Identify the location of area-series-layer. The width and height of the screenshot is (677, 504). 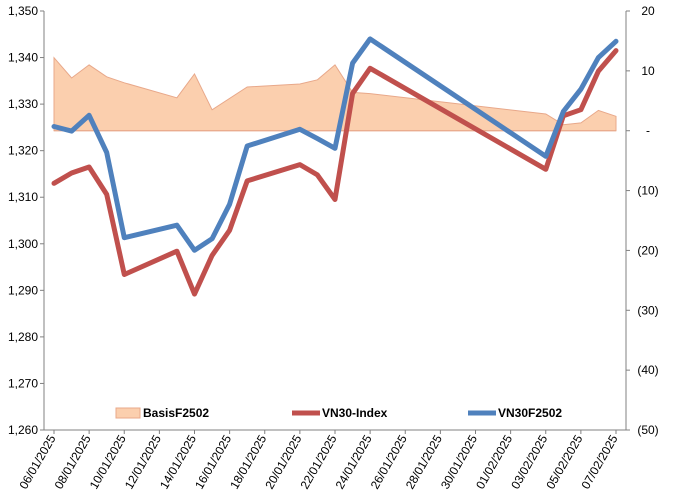
(335, 94).